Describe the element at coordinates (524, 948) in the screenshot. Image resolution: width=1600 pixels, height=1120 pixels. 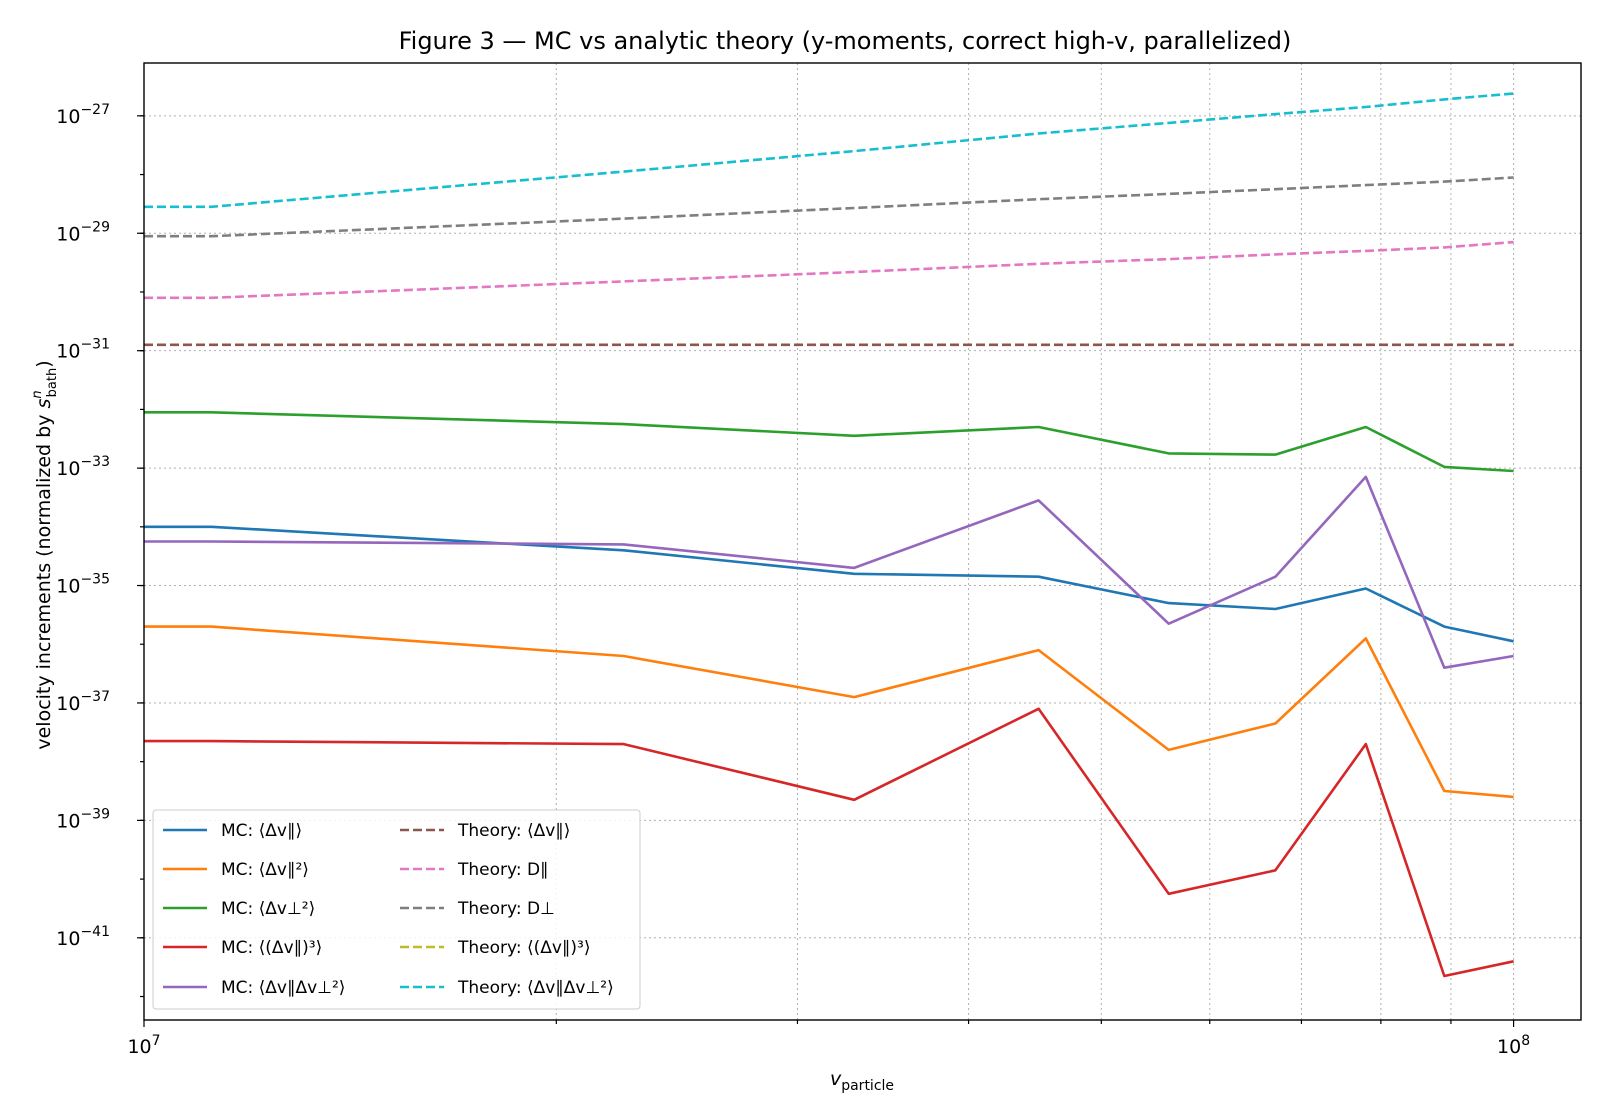
I see `legend-label-8: Theory: ⟨(Δv∥)³⟩` at that location.